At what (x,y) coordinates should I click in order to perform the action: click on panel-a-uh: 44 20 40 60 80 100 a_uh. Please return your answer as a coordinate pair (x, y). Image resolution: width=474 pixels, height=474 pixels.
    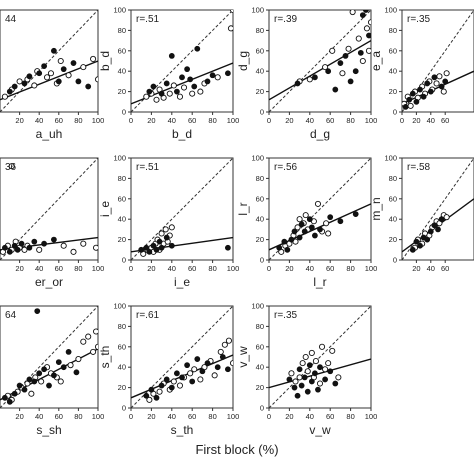
    Looking at the image, I should click on (52, 75).